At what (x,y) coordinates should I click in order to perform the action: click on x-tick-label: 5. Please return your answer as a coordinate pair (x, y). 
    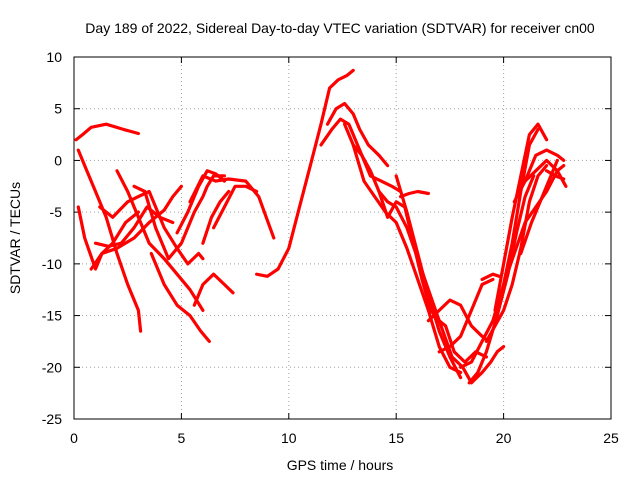
    Looking at the image, I should click on (182, 438).